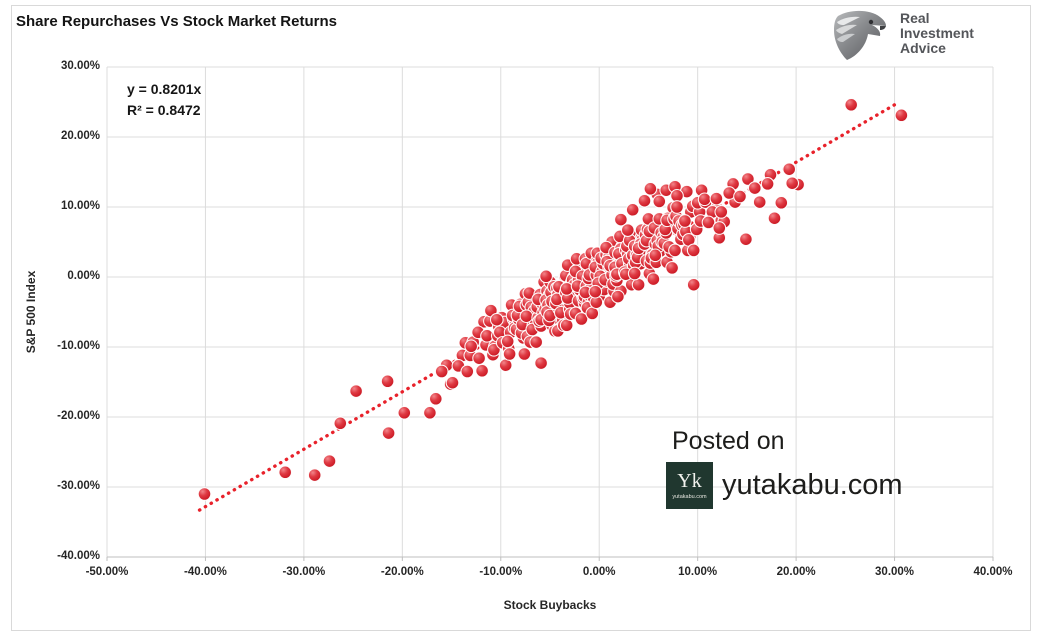 The height and width of the screenshot is (642, 1043). Describe the element at coordinates (78, 556) in the screenshot. I see `y-axis-tick-label: -40.00%` at that location.